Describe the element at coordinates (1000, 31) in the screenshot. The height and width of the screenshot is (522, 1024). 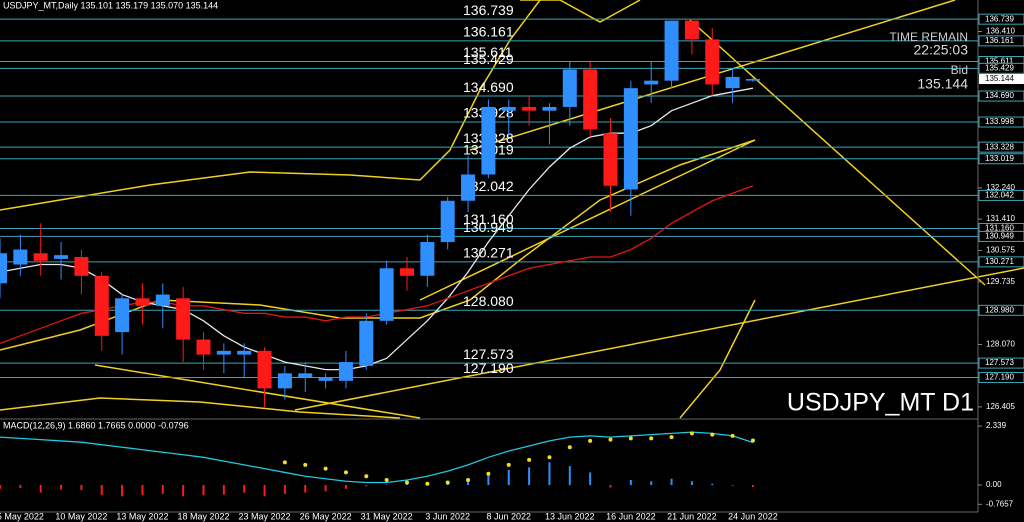
I see `y-tick-label: 136.410` at that location.